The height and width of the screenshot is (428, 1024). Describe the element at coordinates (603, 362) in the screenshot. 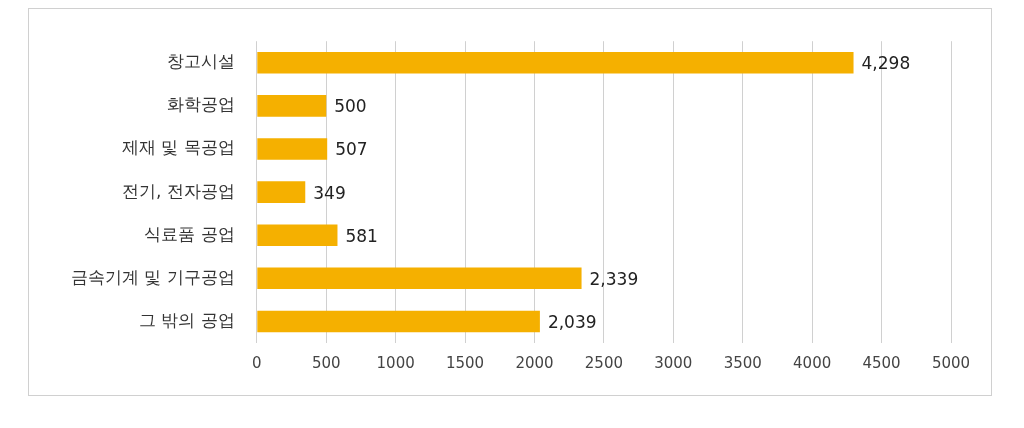

I see `x-tick-label: 2500` at that location.